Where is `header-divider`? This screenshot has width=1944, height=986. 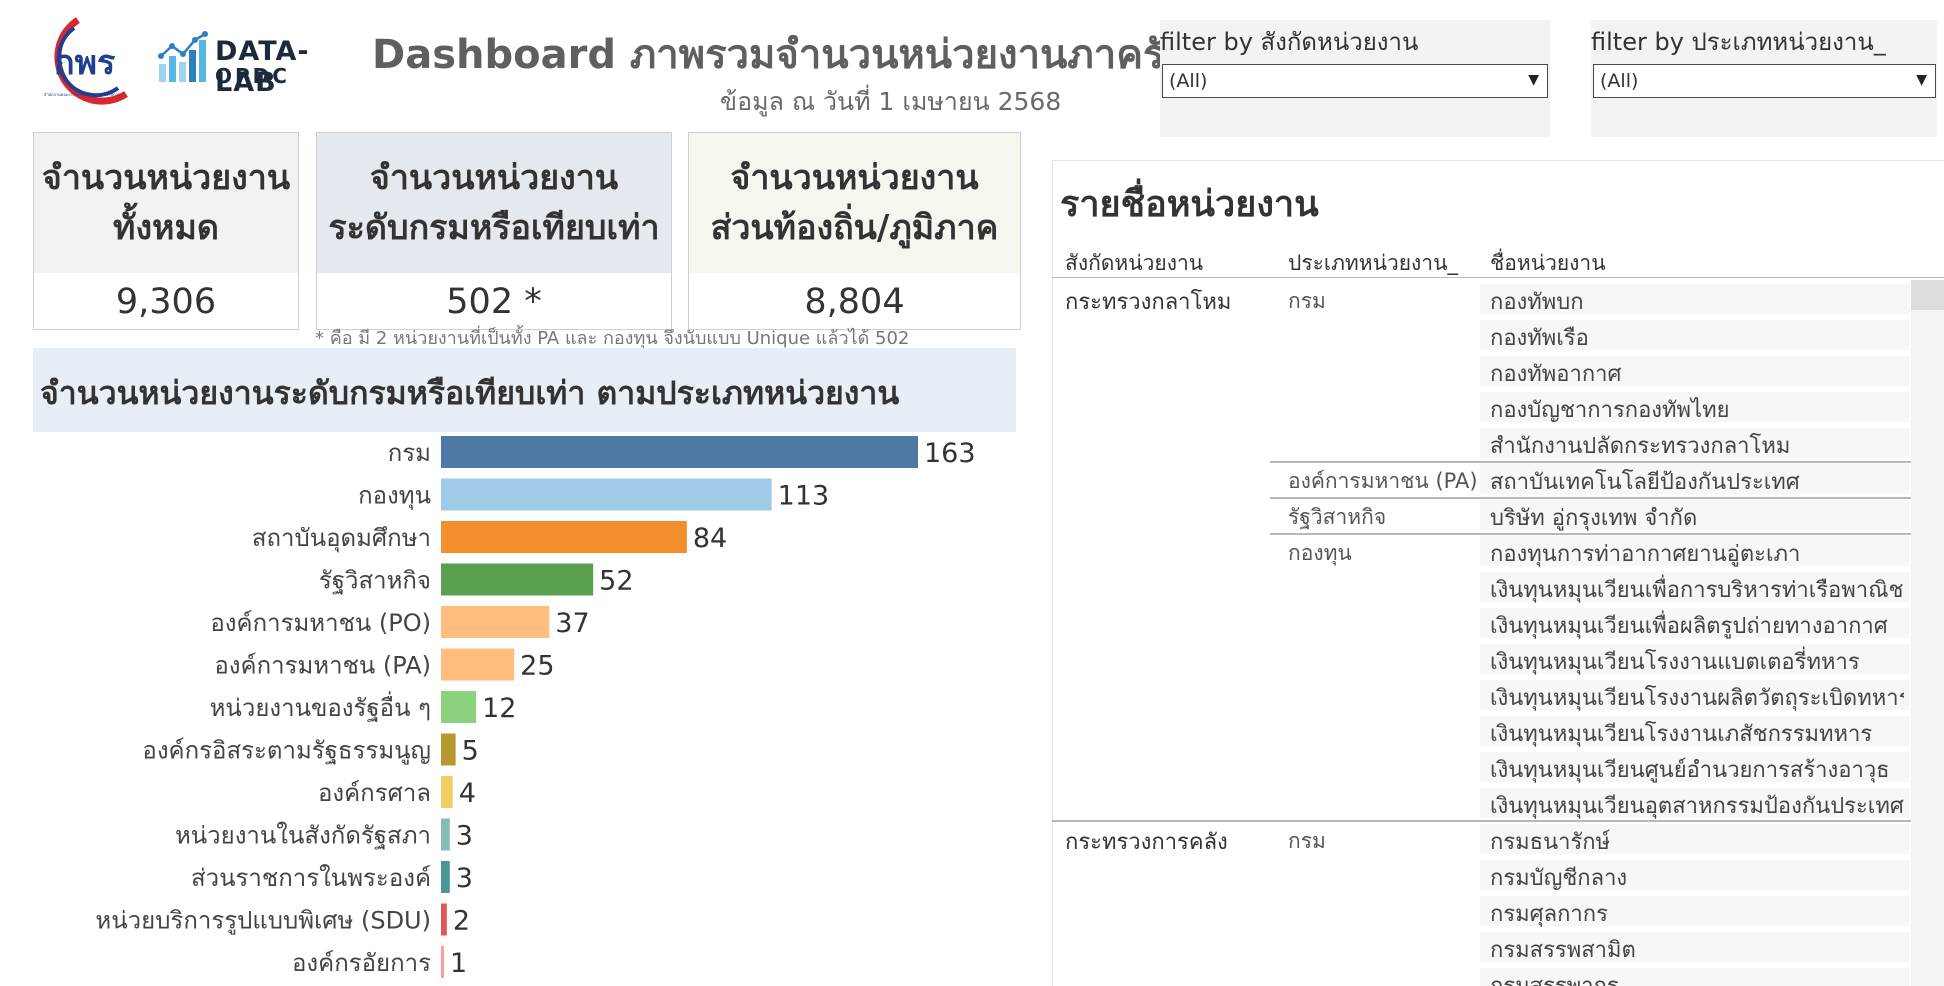 header-divider is located at coordinates (1498, 277).